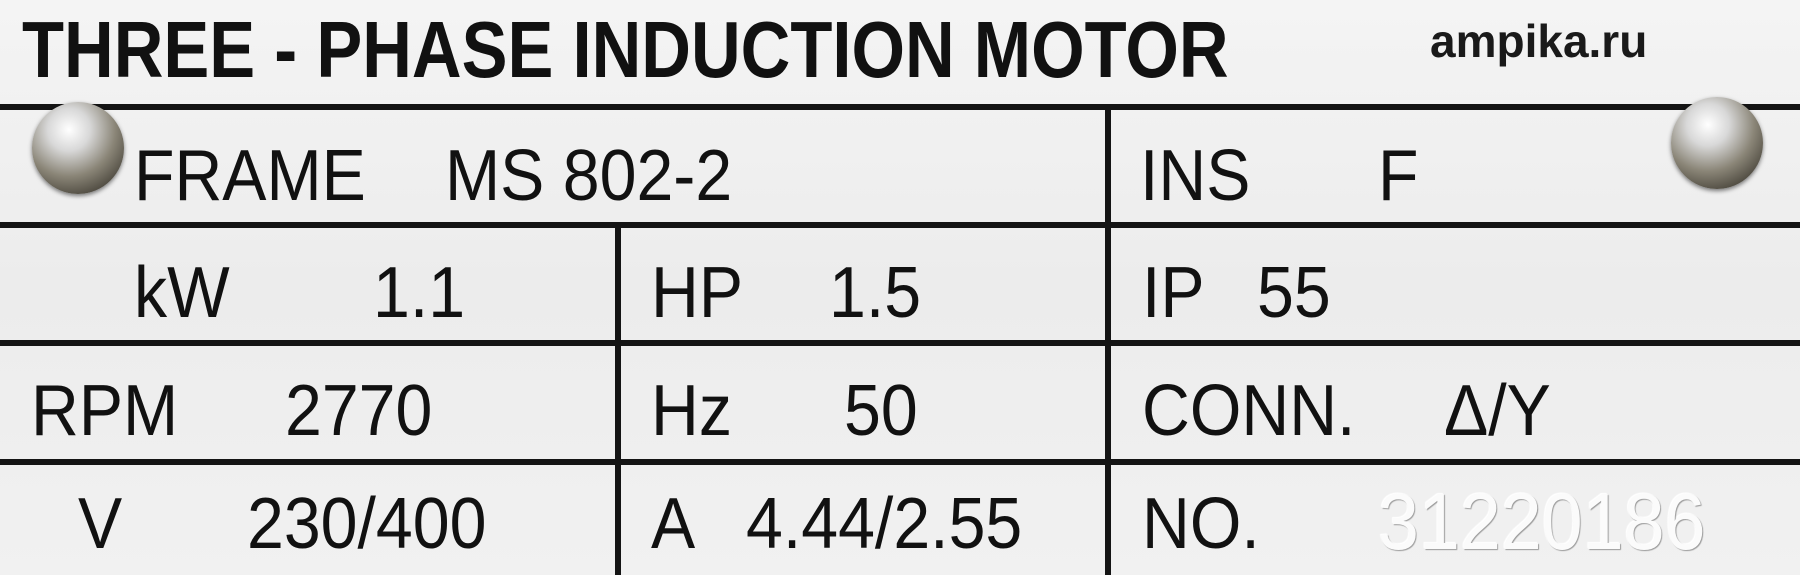 The height and width of the screenshot is (575, 1800). What do you see at coordinates (673, 524) in the screenshot?
I see `current-label: A` at bounding box center [673, 524].